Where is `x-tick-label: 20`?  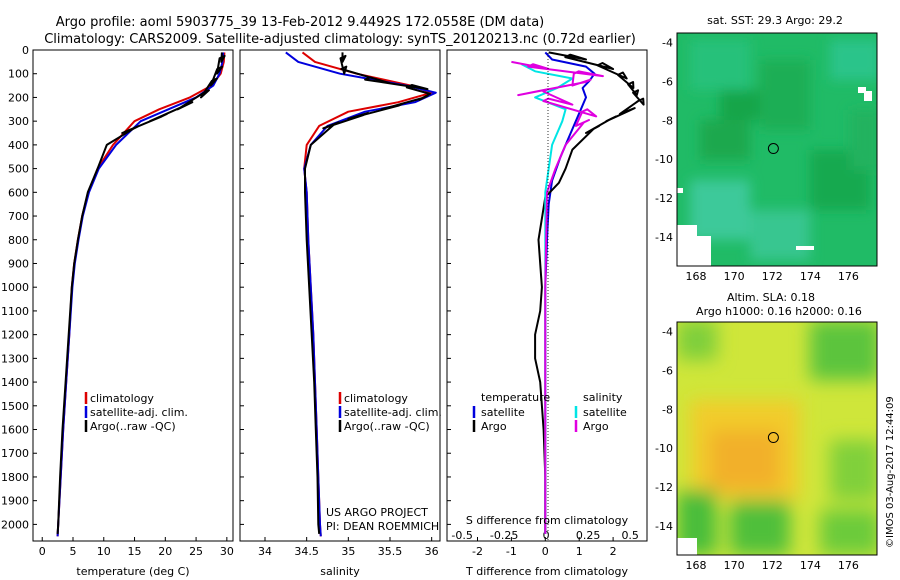 x-tick-label: 20 is located at coordinates (165, 551).